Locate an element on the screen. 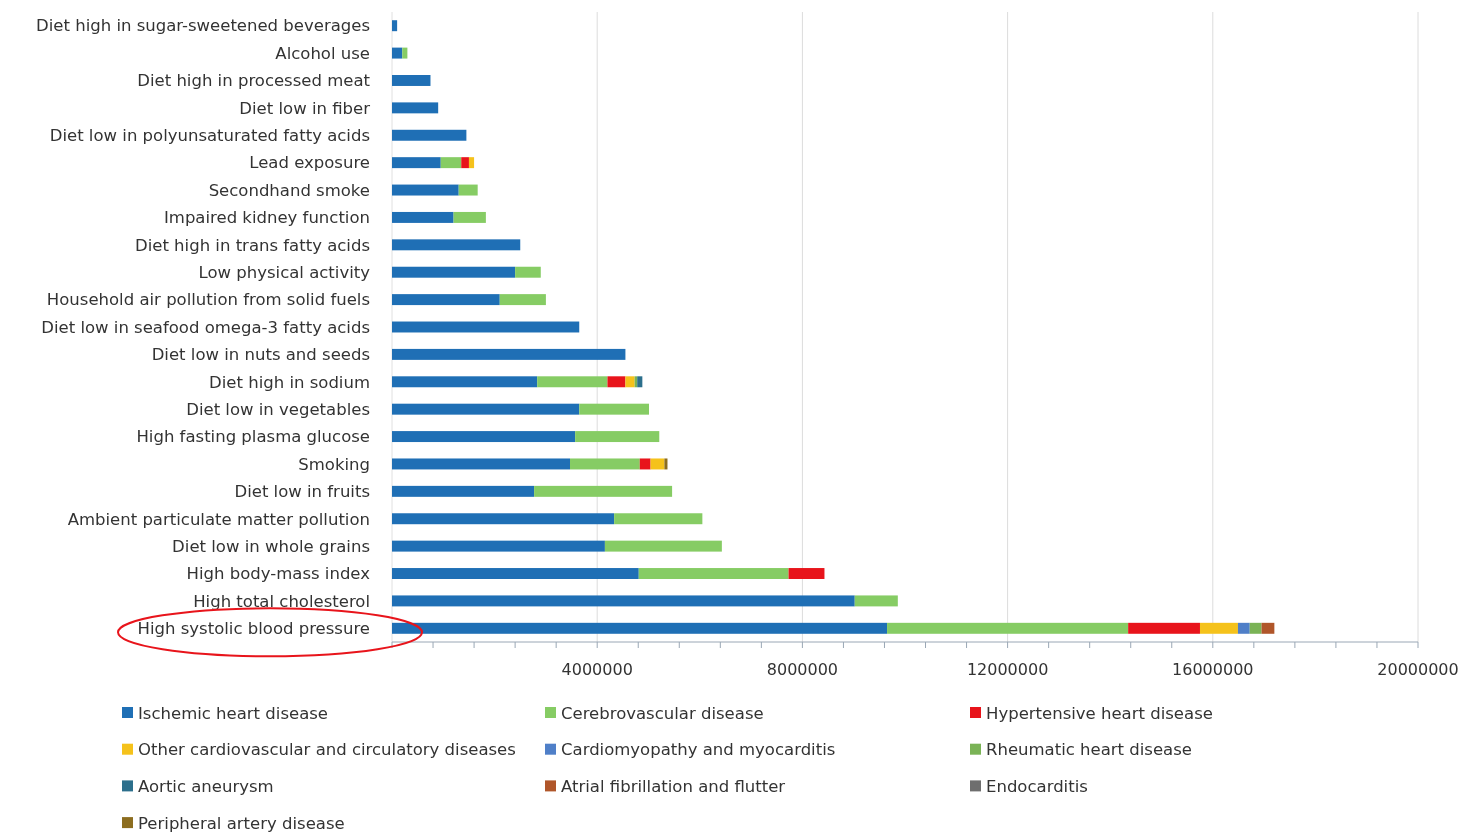 The image size is (1468, 833). legend-label: Hypertensive heart disease is located at coordinates (1099, 713).